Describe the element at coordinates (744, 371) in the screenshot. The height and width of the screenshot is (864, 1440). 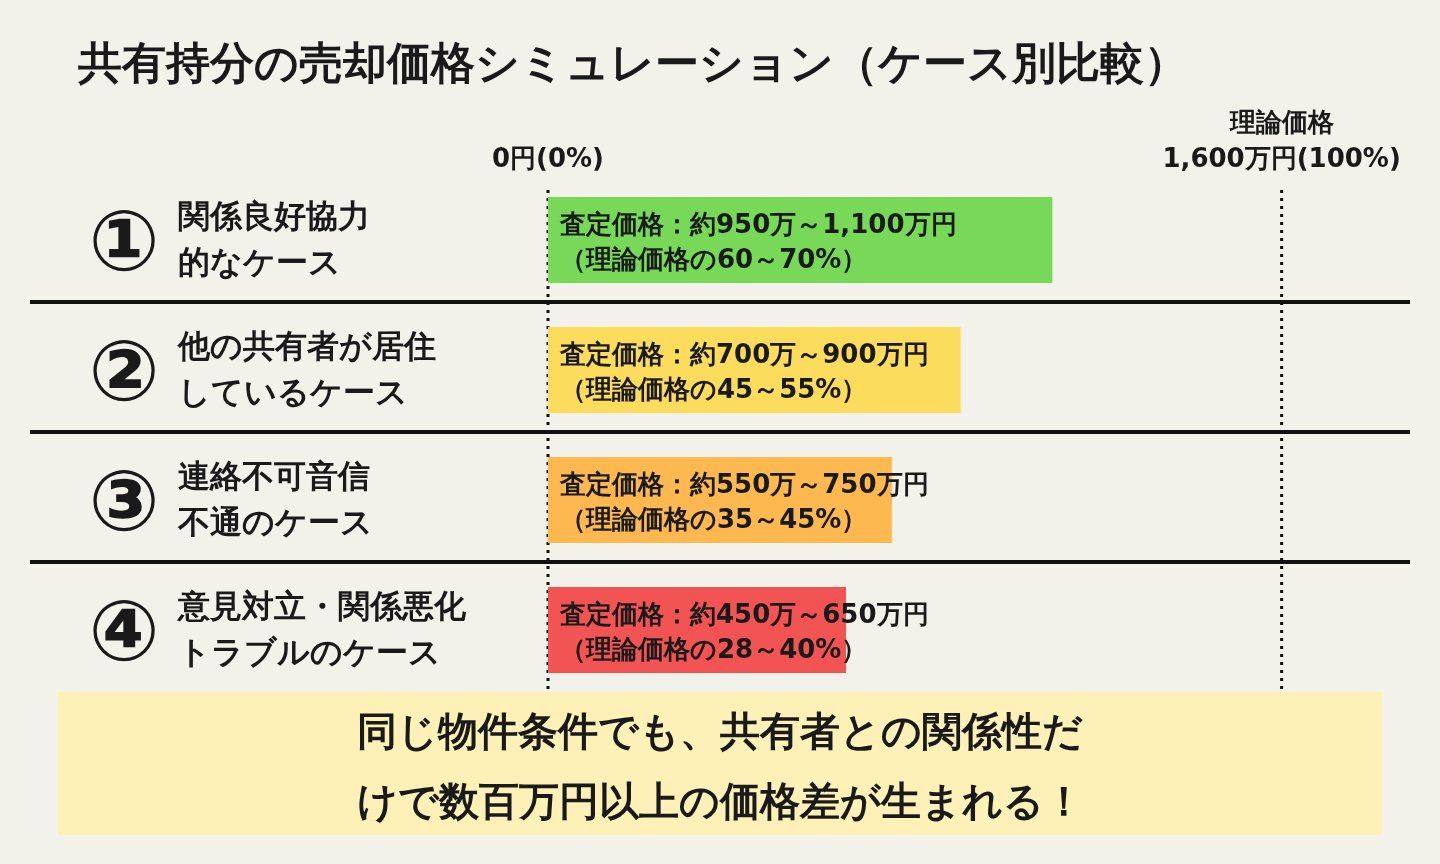
I see `data-label: 査定価格：約700万～900万円（理論価格の45～55%）` at that location.